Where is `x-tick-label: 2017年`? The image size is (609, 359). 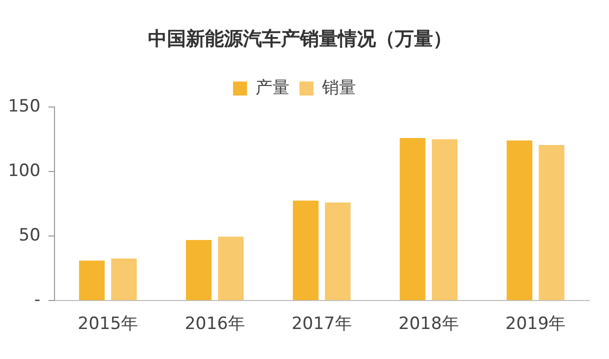
x-tick-label: 2017年 is located at coordinates (322, 324).